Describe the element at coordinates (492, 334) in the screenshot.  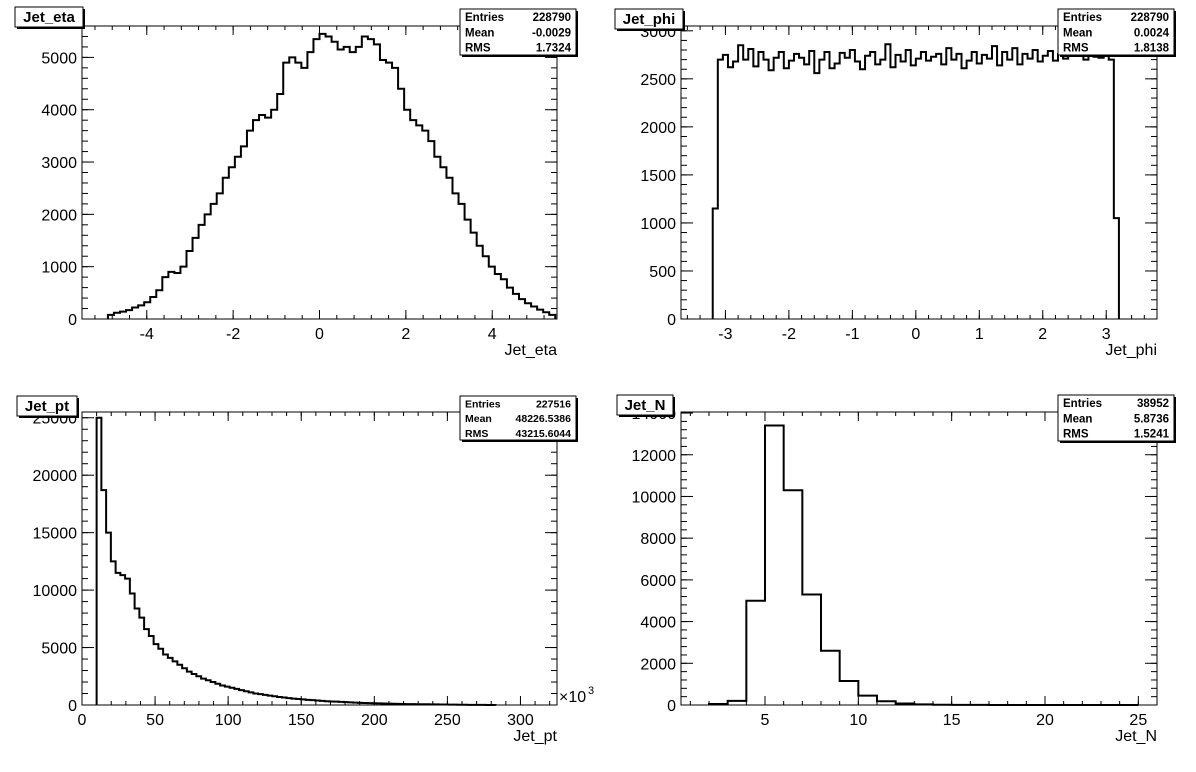
I see `x-tick-label: 4` at that location.